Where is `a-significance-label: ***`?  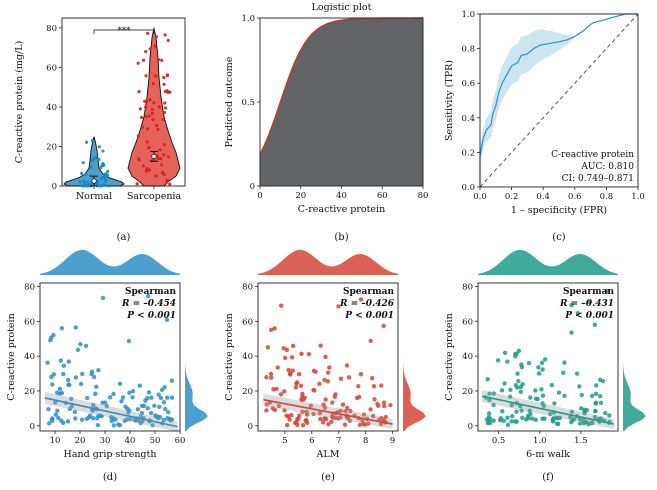
a-significance-label: *** is located at coordinates (125, 31).